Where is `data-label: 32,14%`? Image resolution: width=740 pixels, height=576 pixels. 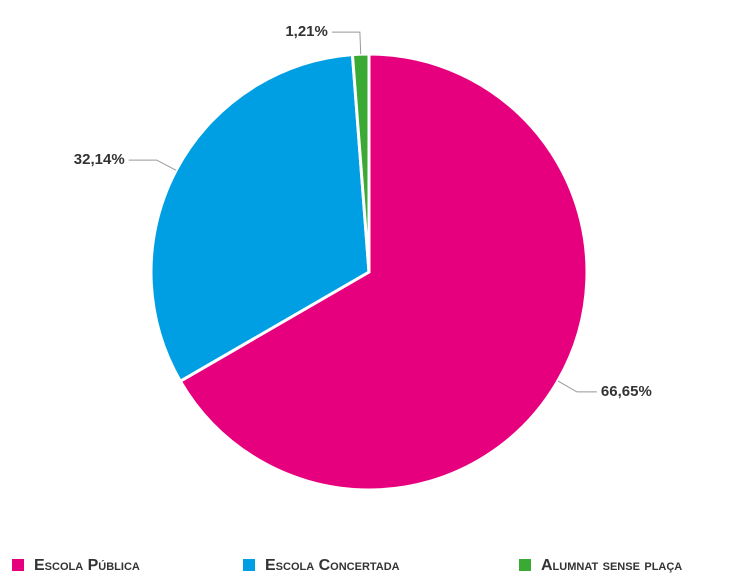 data-label: 32,14% is located at coordinates (99, 159).